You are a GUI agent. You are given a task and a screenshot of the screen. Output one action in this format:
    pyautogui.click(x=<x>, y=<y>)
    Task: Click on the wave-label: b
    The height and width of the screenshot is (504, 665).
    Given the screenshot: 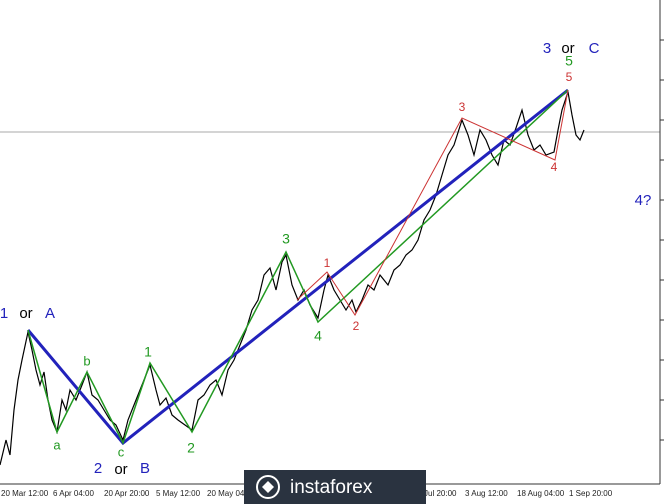 What is the action you would take?
    pyautogui.click(x=86, y=360)
    